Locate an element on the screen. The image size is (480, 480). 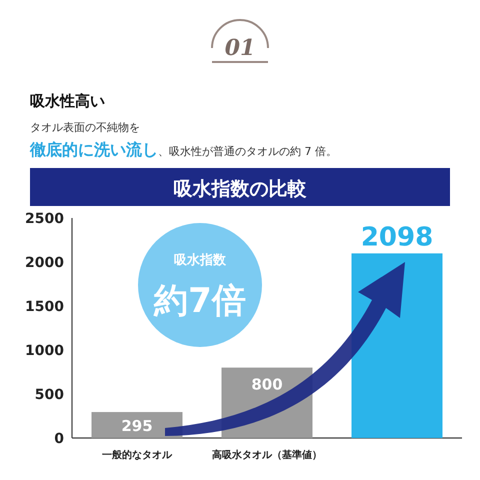
annotation: 約7倍 is located at coordinates (199, 301).